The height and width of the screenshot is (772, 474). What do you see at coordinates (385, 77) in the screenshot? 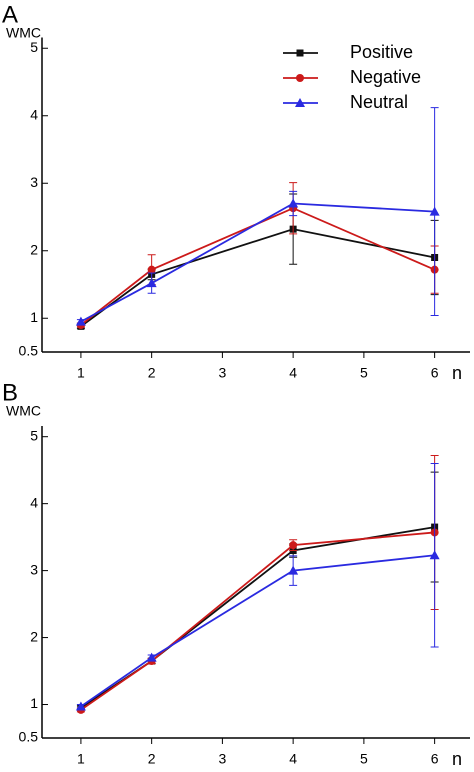
I see `legend-label: Negative` at bounding box center [385, 77].